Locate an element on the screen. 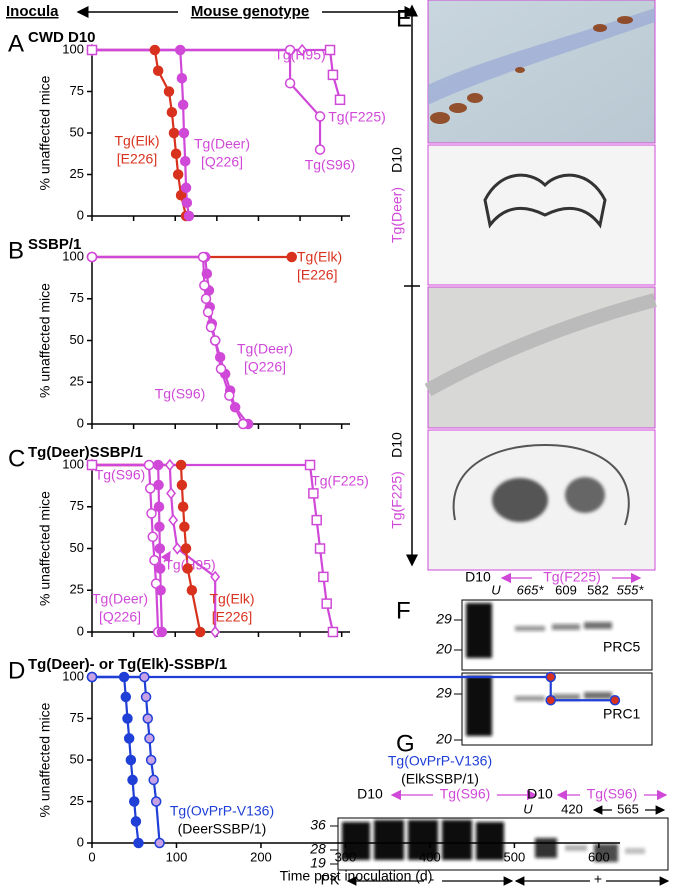 This screenshot has width=677, height=890. series-label: Tg(Elk) is located at coordinates (136, 141).